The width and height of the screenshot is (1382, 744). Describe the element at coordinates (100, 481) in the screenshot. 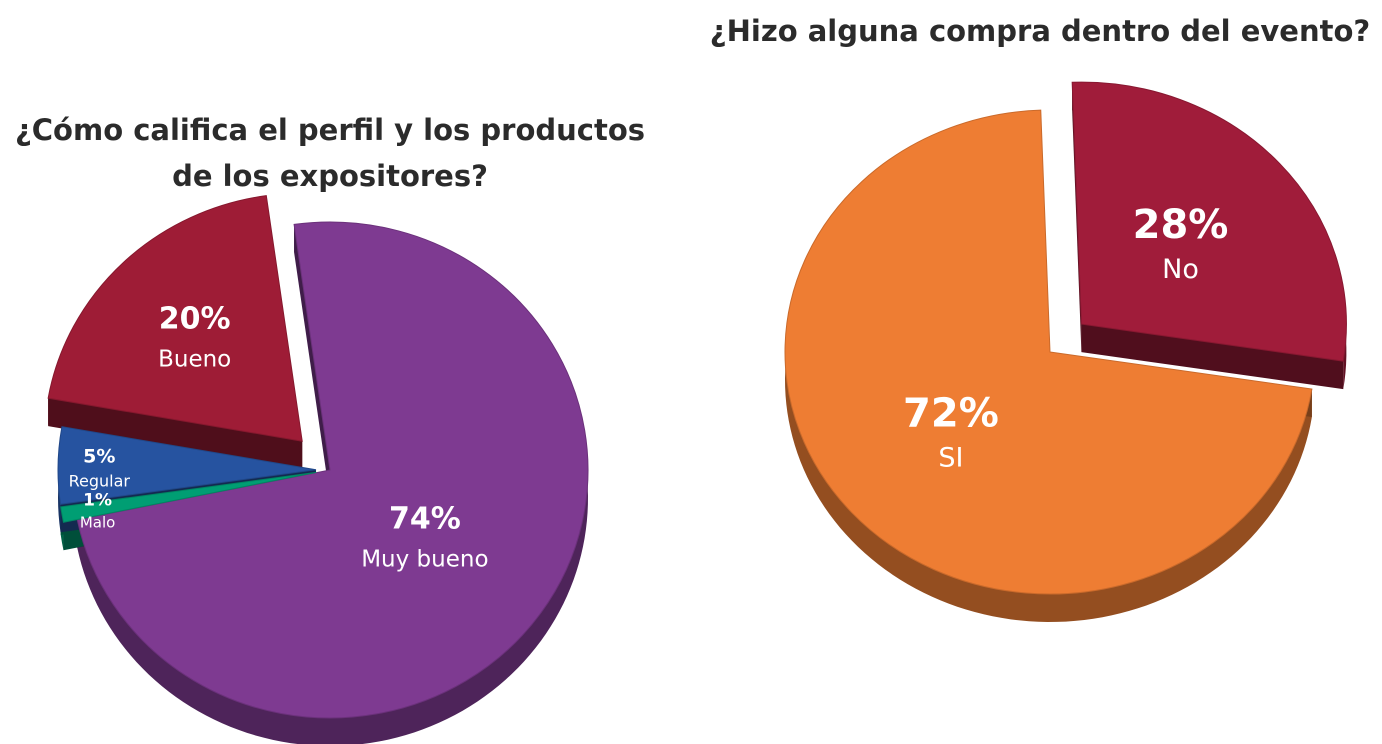

I see `pie-1-category-label-regular: Regular` at that location.